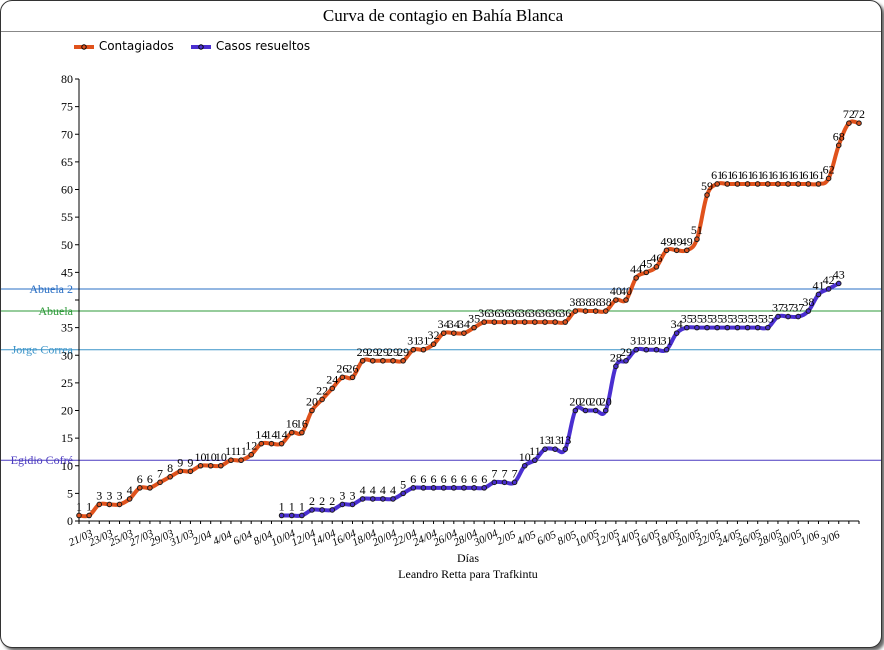 The width and height of the screenshot is (884, 650). I want to click on y-tick-label: 45, so click(67, 272).